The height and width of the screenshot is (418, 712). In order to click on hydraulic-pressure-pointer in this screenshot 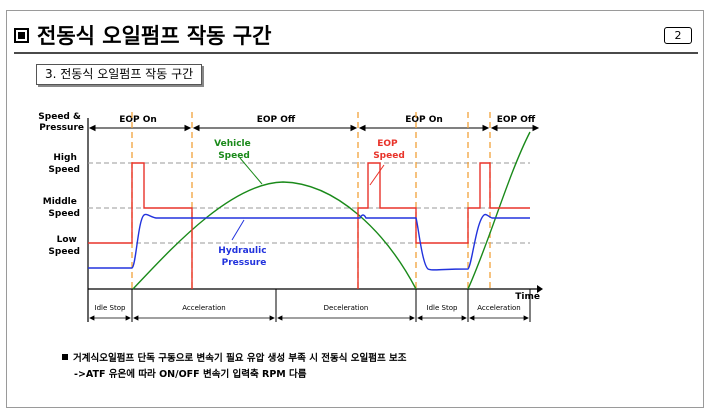, I will do `click(238, 230)`.